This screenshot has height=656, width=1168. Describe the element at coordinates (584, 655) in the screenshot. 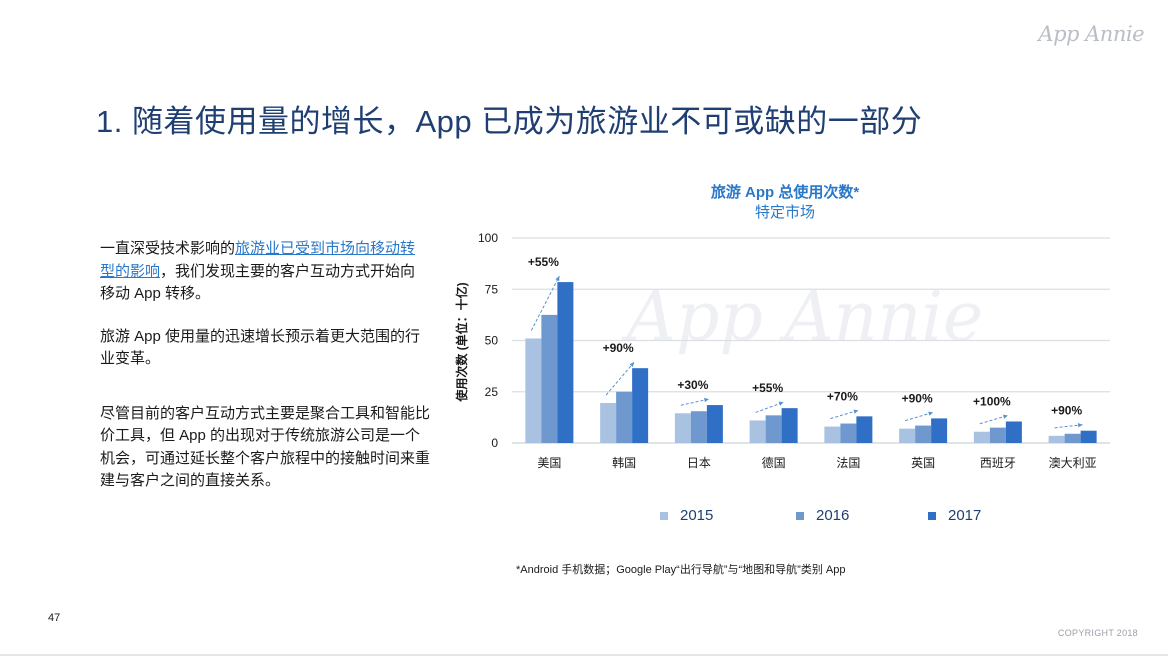

I see `bottom-divider` at that location.